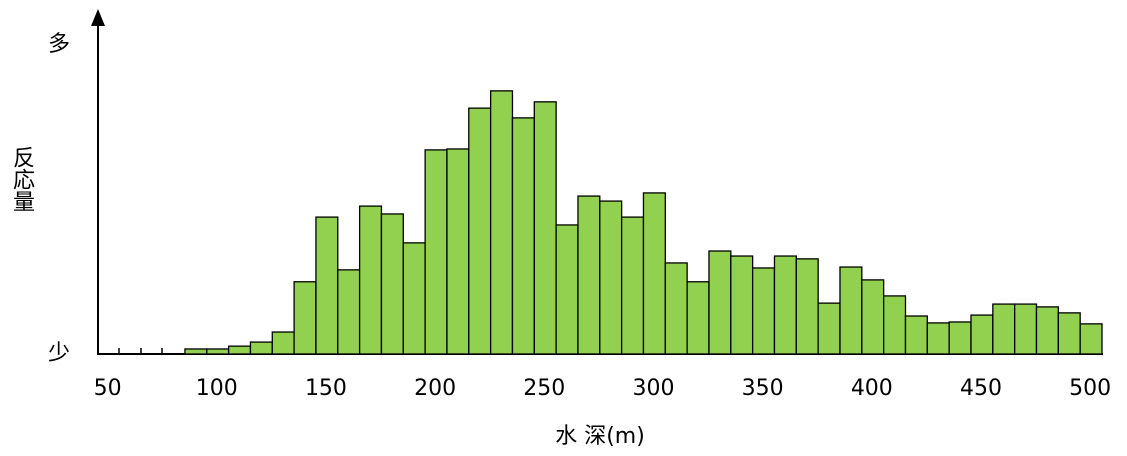 This screenshot has width=1127, height=456. Describe the element at coordinates (217, 388) in the screenshot. I see `x-tick-label: 100` at that location.